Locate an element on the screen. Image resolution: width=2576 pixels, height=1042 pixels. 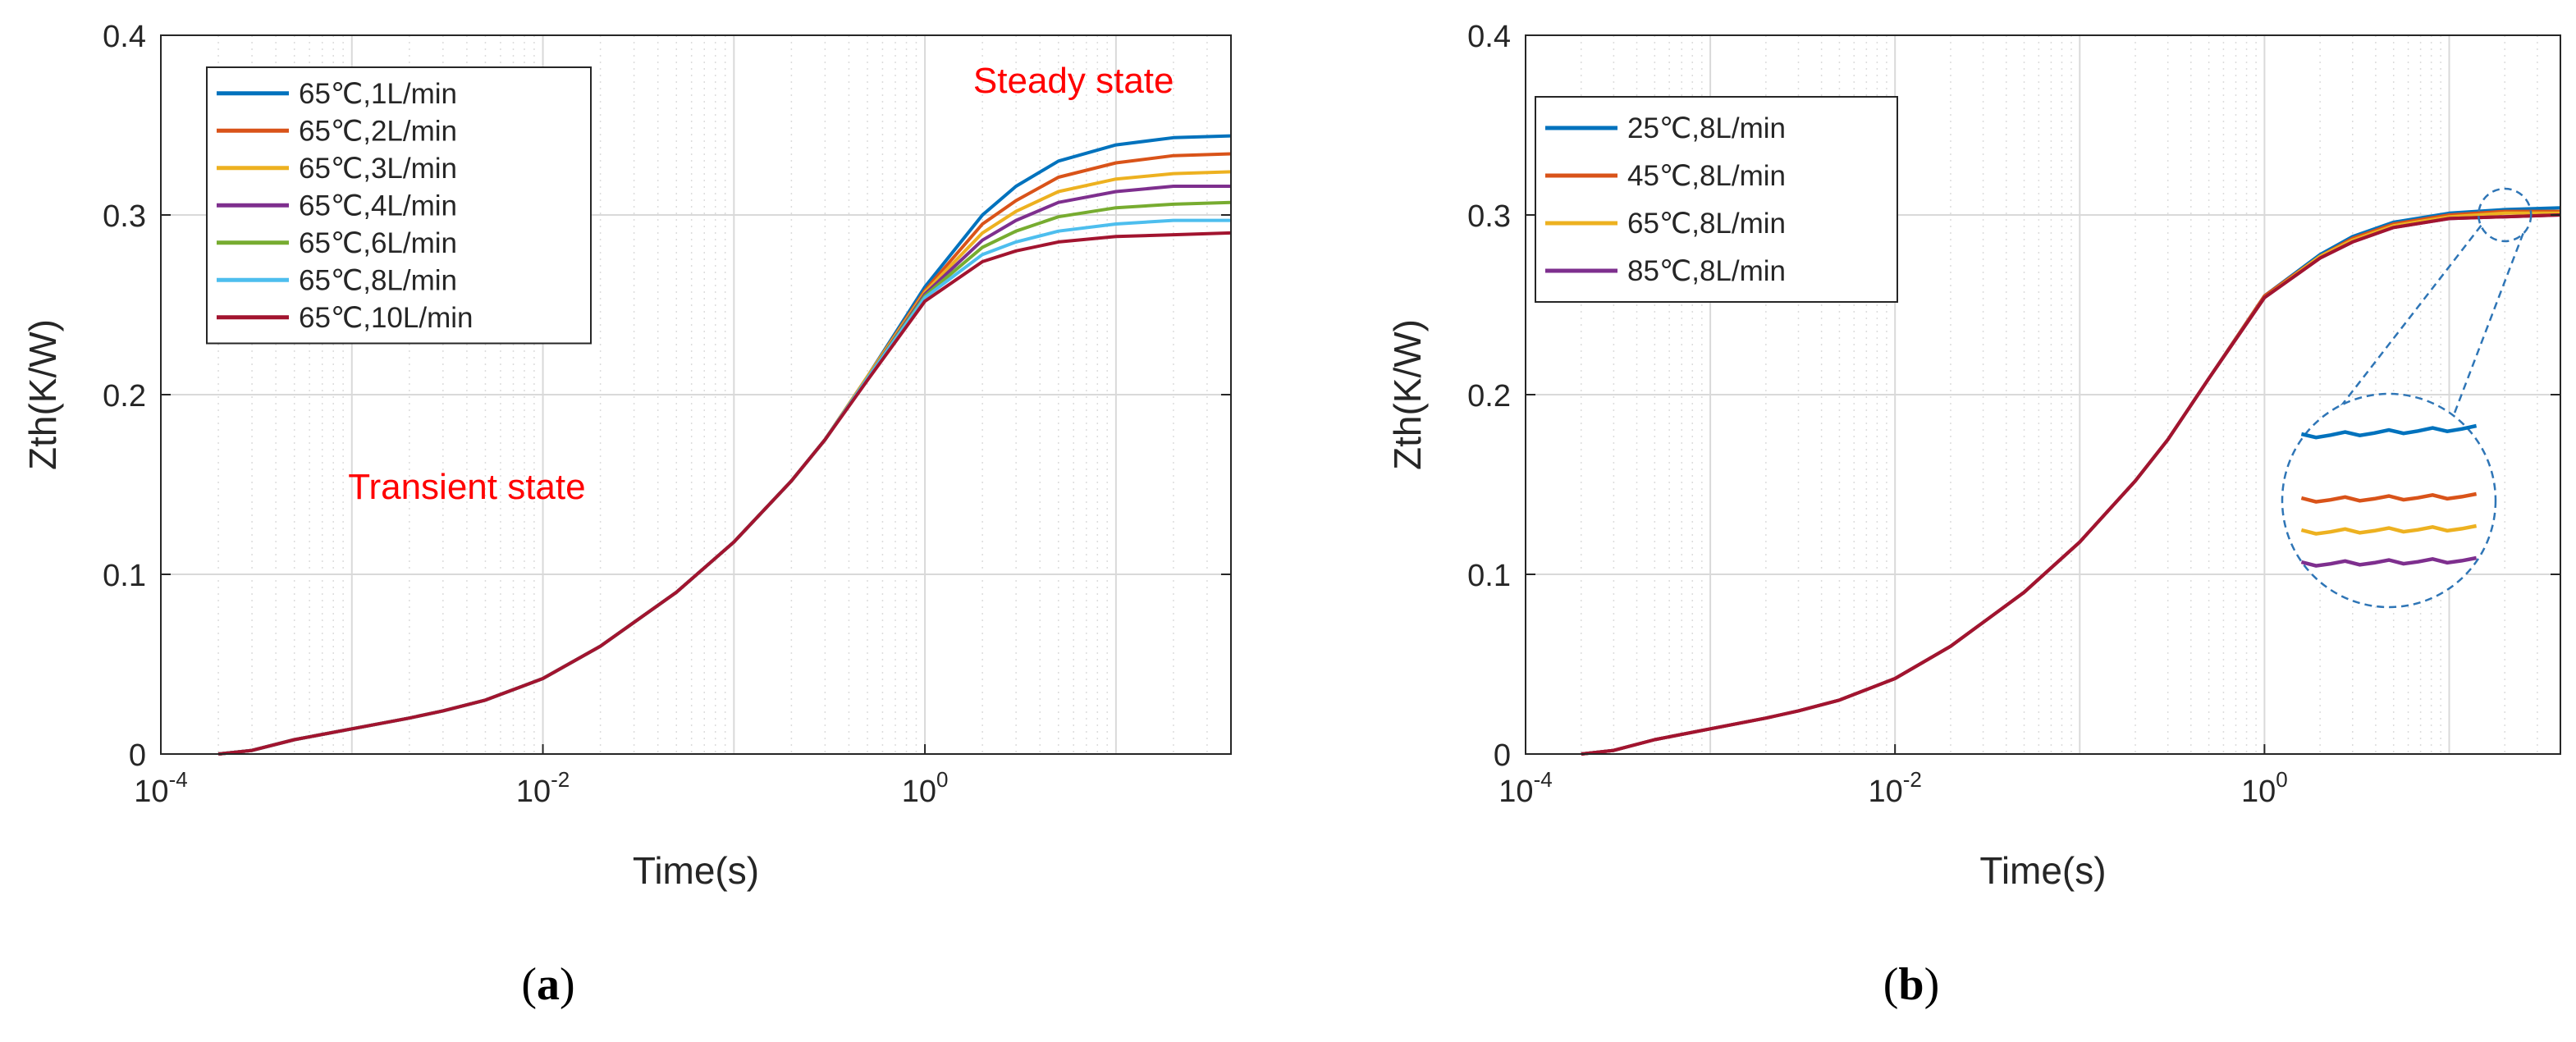
zoom-guides is located at coordinates (2403, 353).